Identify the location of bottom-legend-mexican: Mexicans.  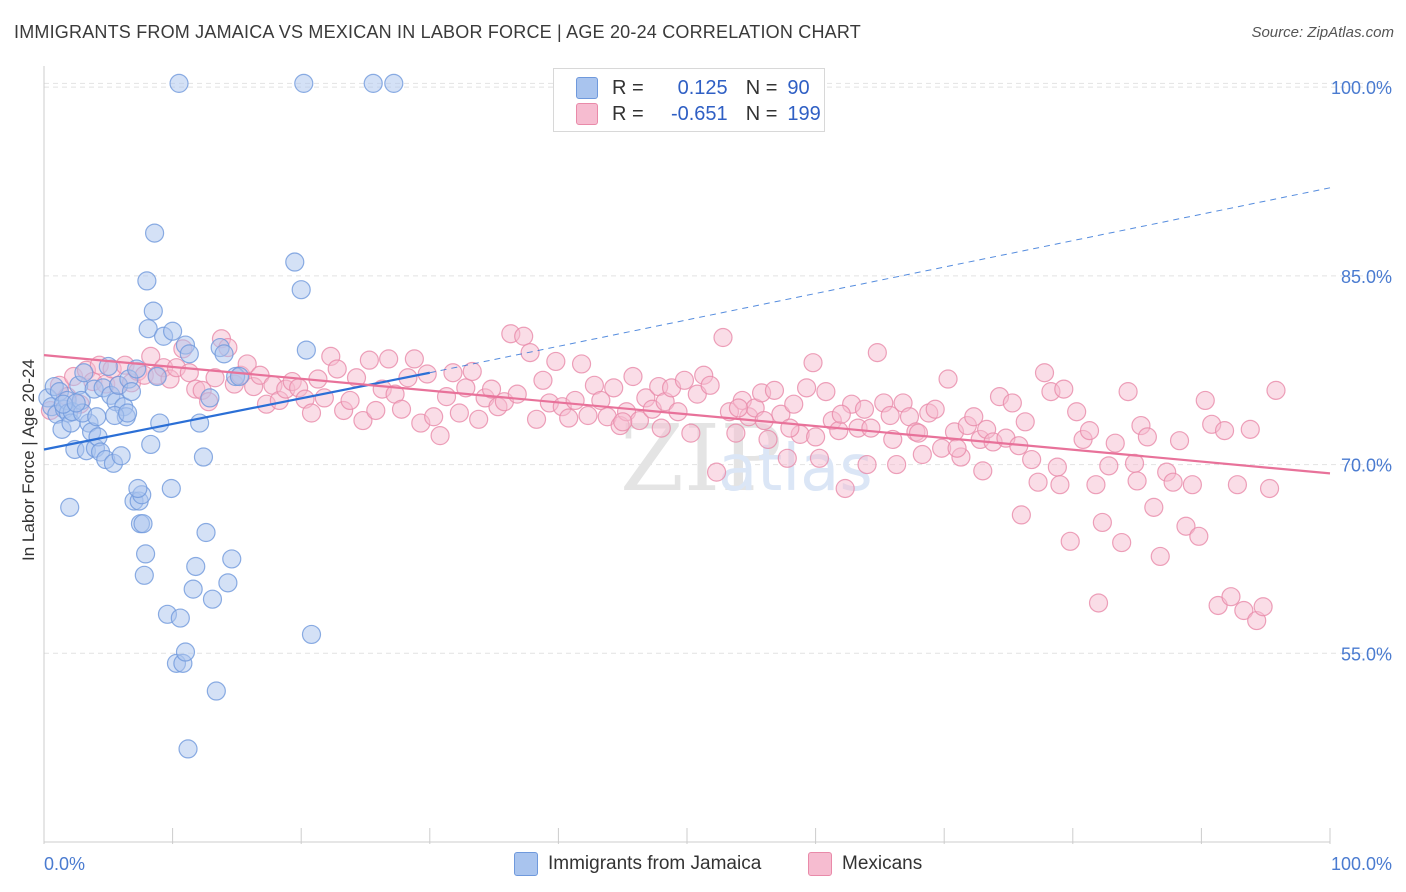
(865, 864).